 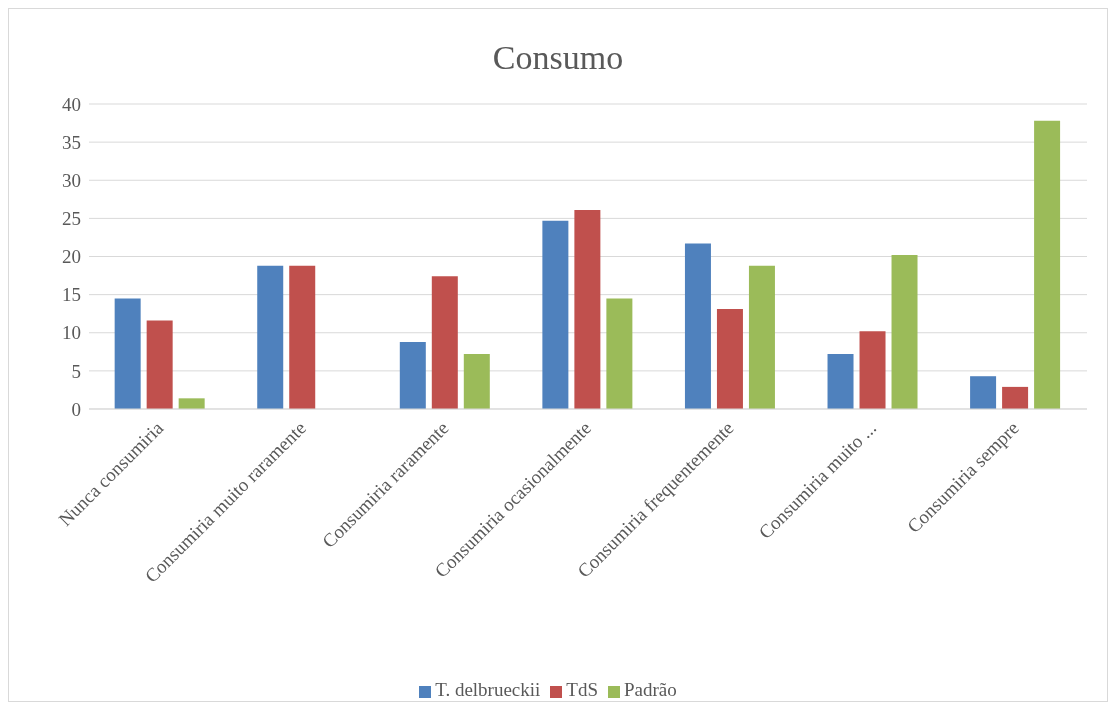 I want to click on y-tick-label: 20, so click(x=71, y=257).